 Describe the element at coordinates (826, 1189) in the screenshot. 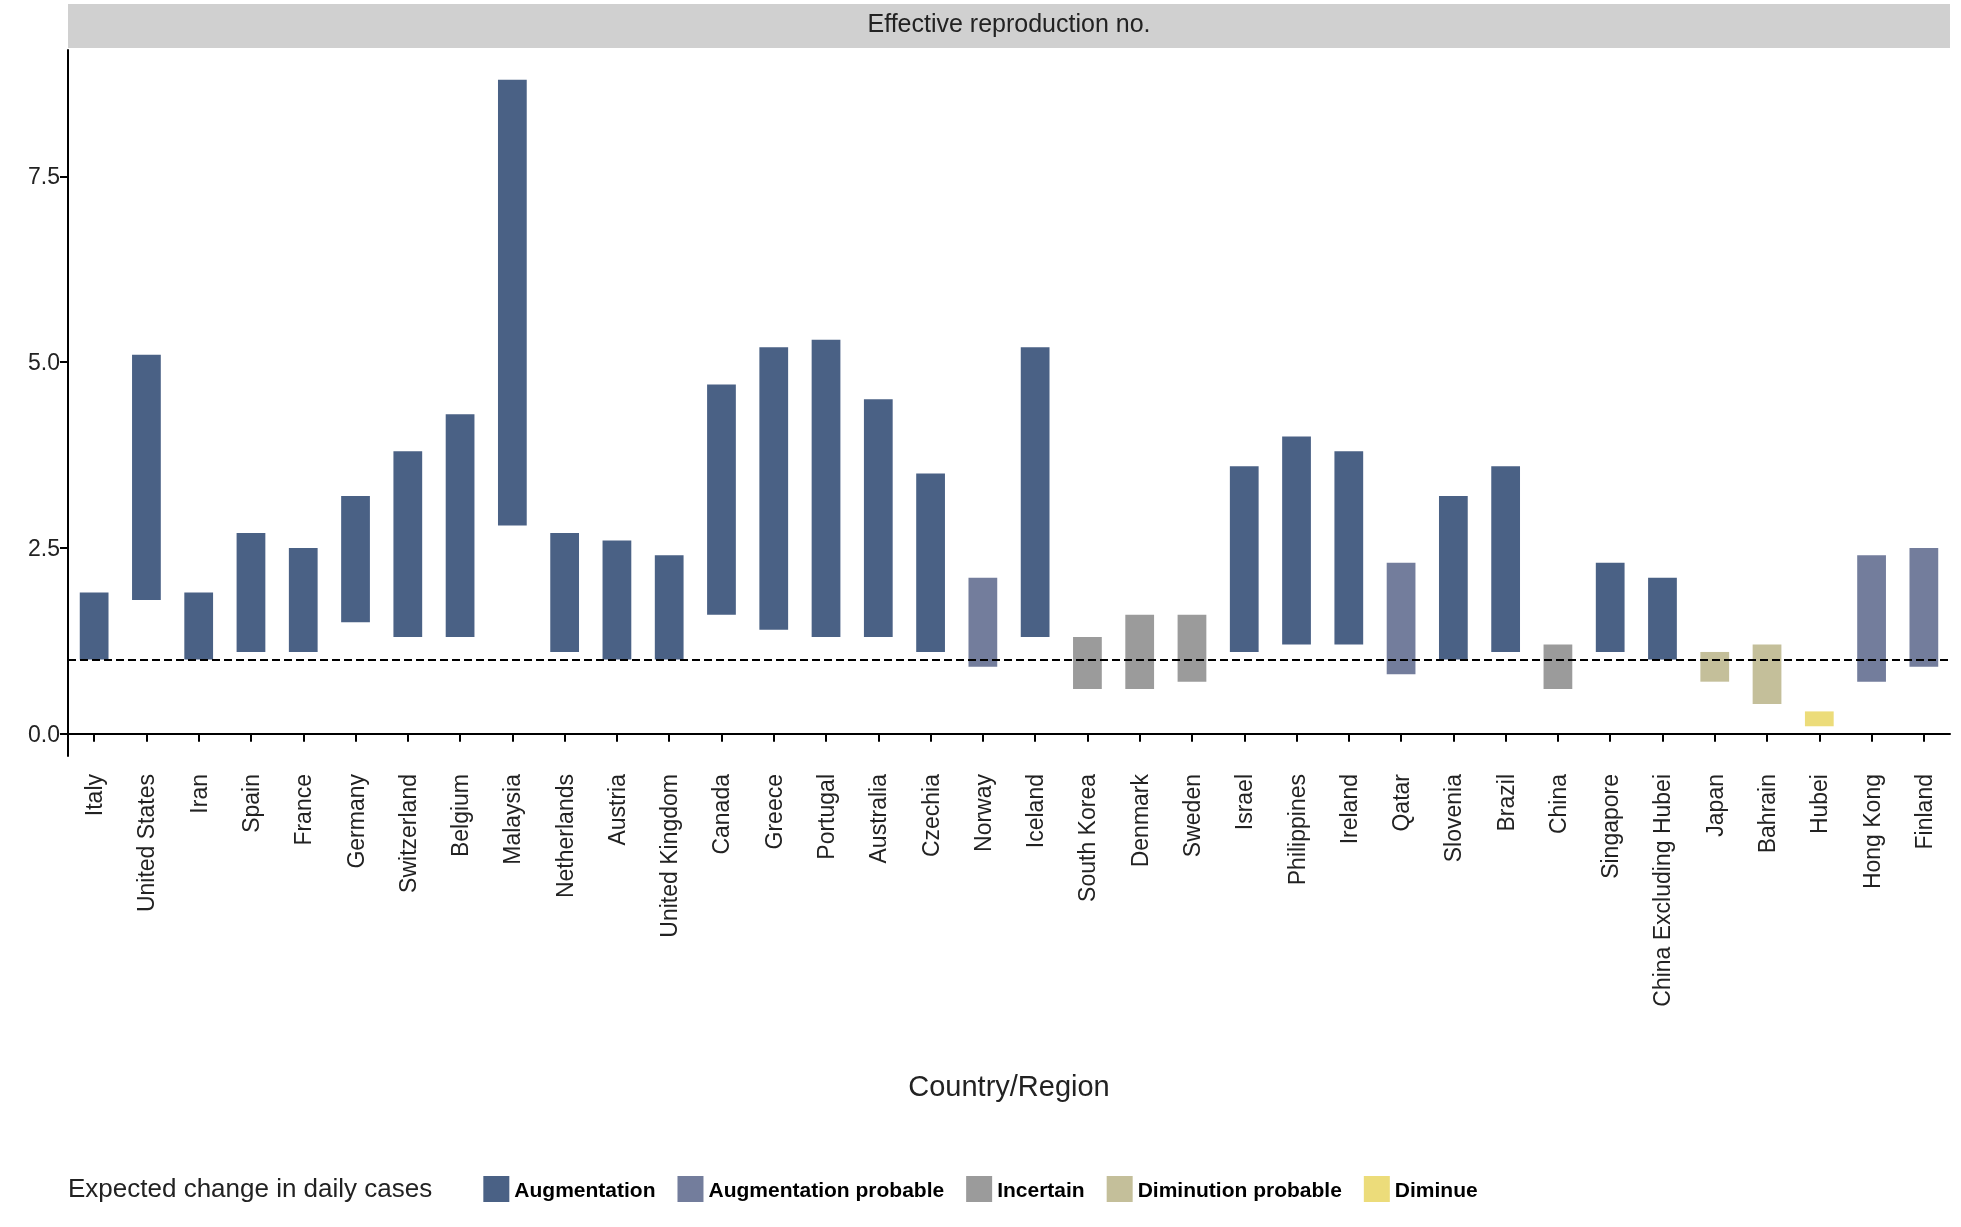

I see `legend-label: Augmentation probable` at that location.